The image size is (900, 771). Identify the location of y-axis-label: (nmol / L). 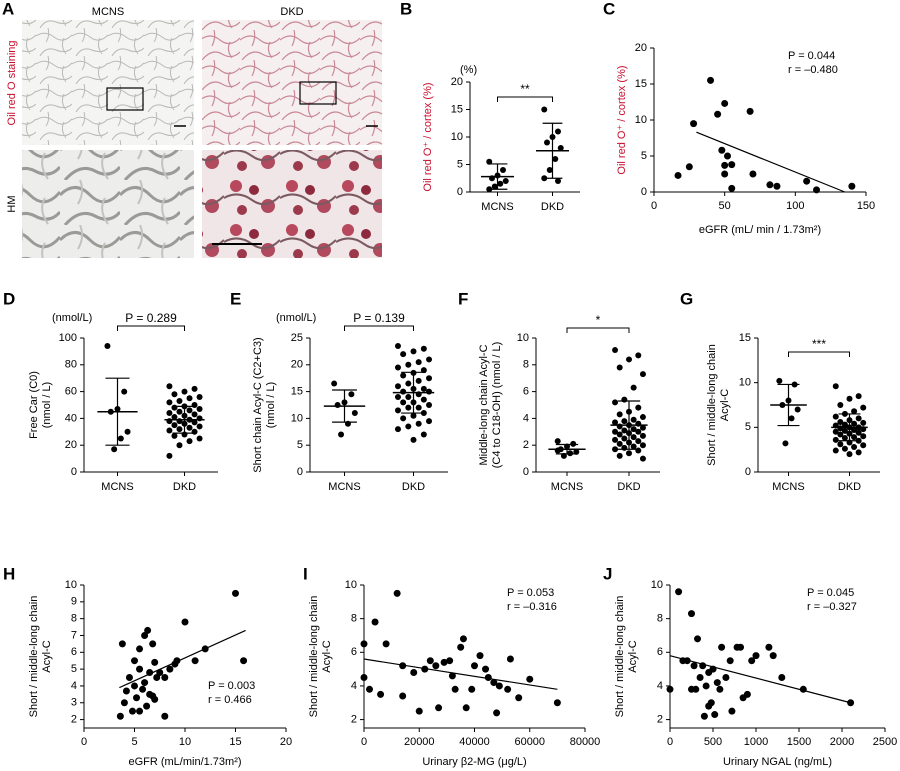
(47, 405).